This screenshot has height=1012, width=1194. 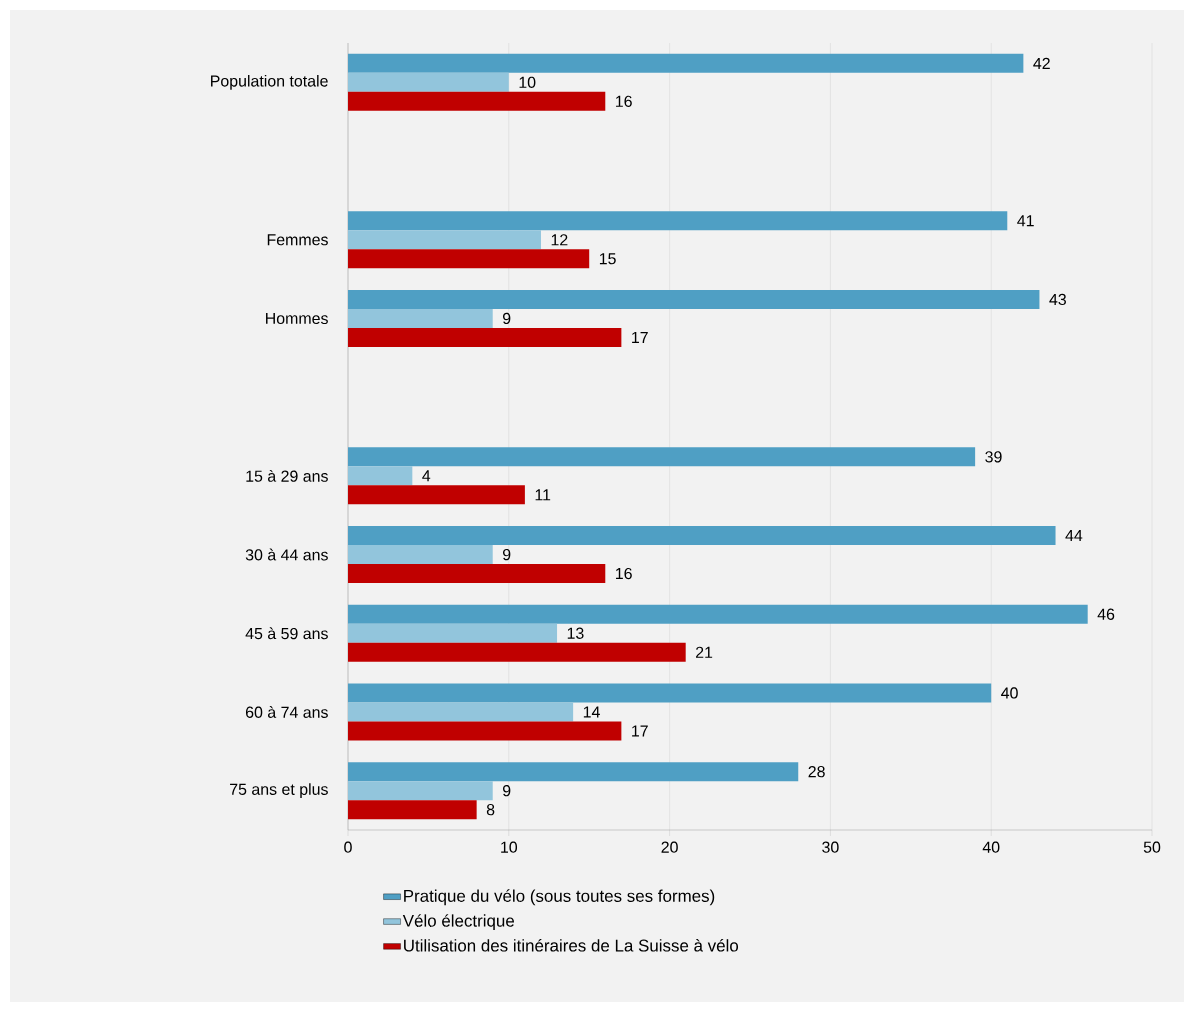 I want to click on data-label: 42, so click(x=1041, y=63).